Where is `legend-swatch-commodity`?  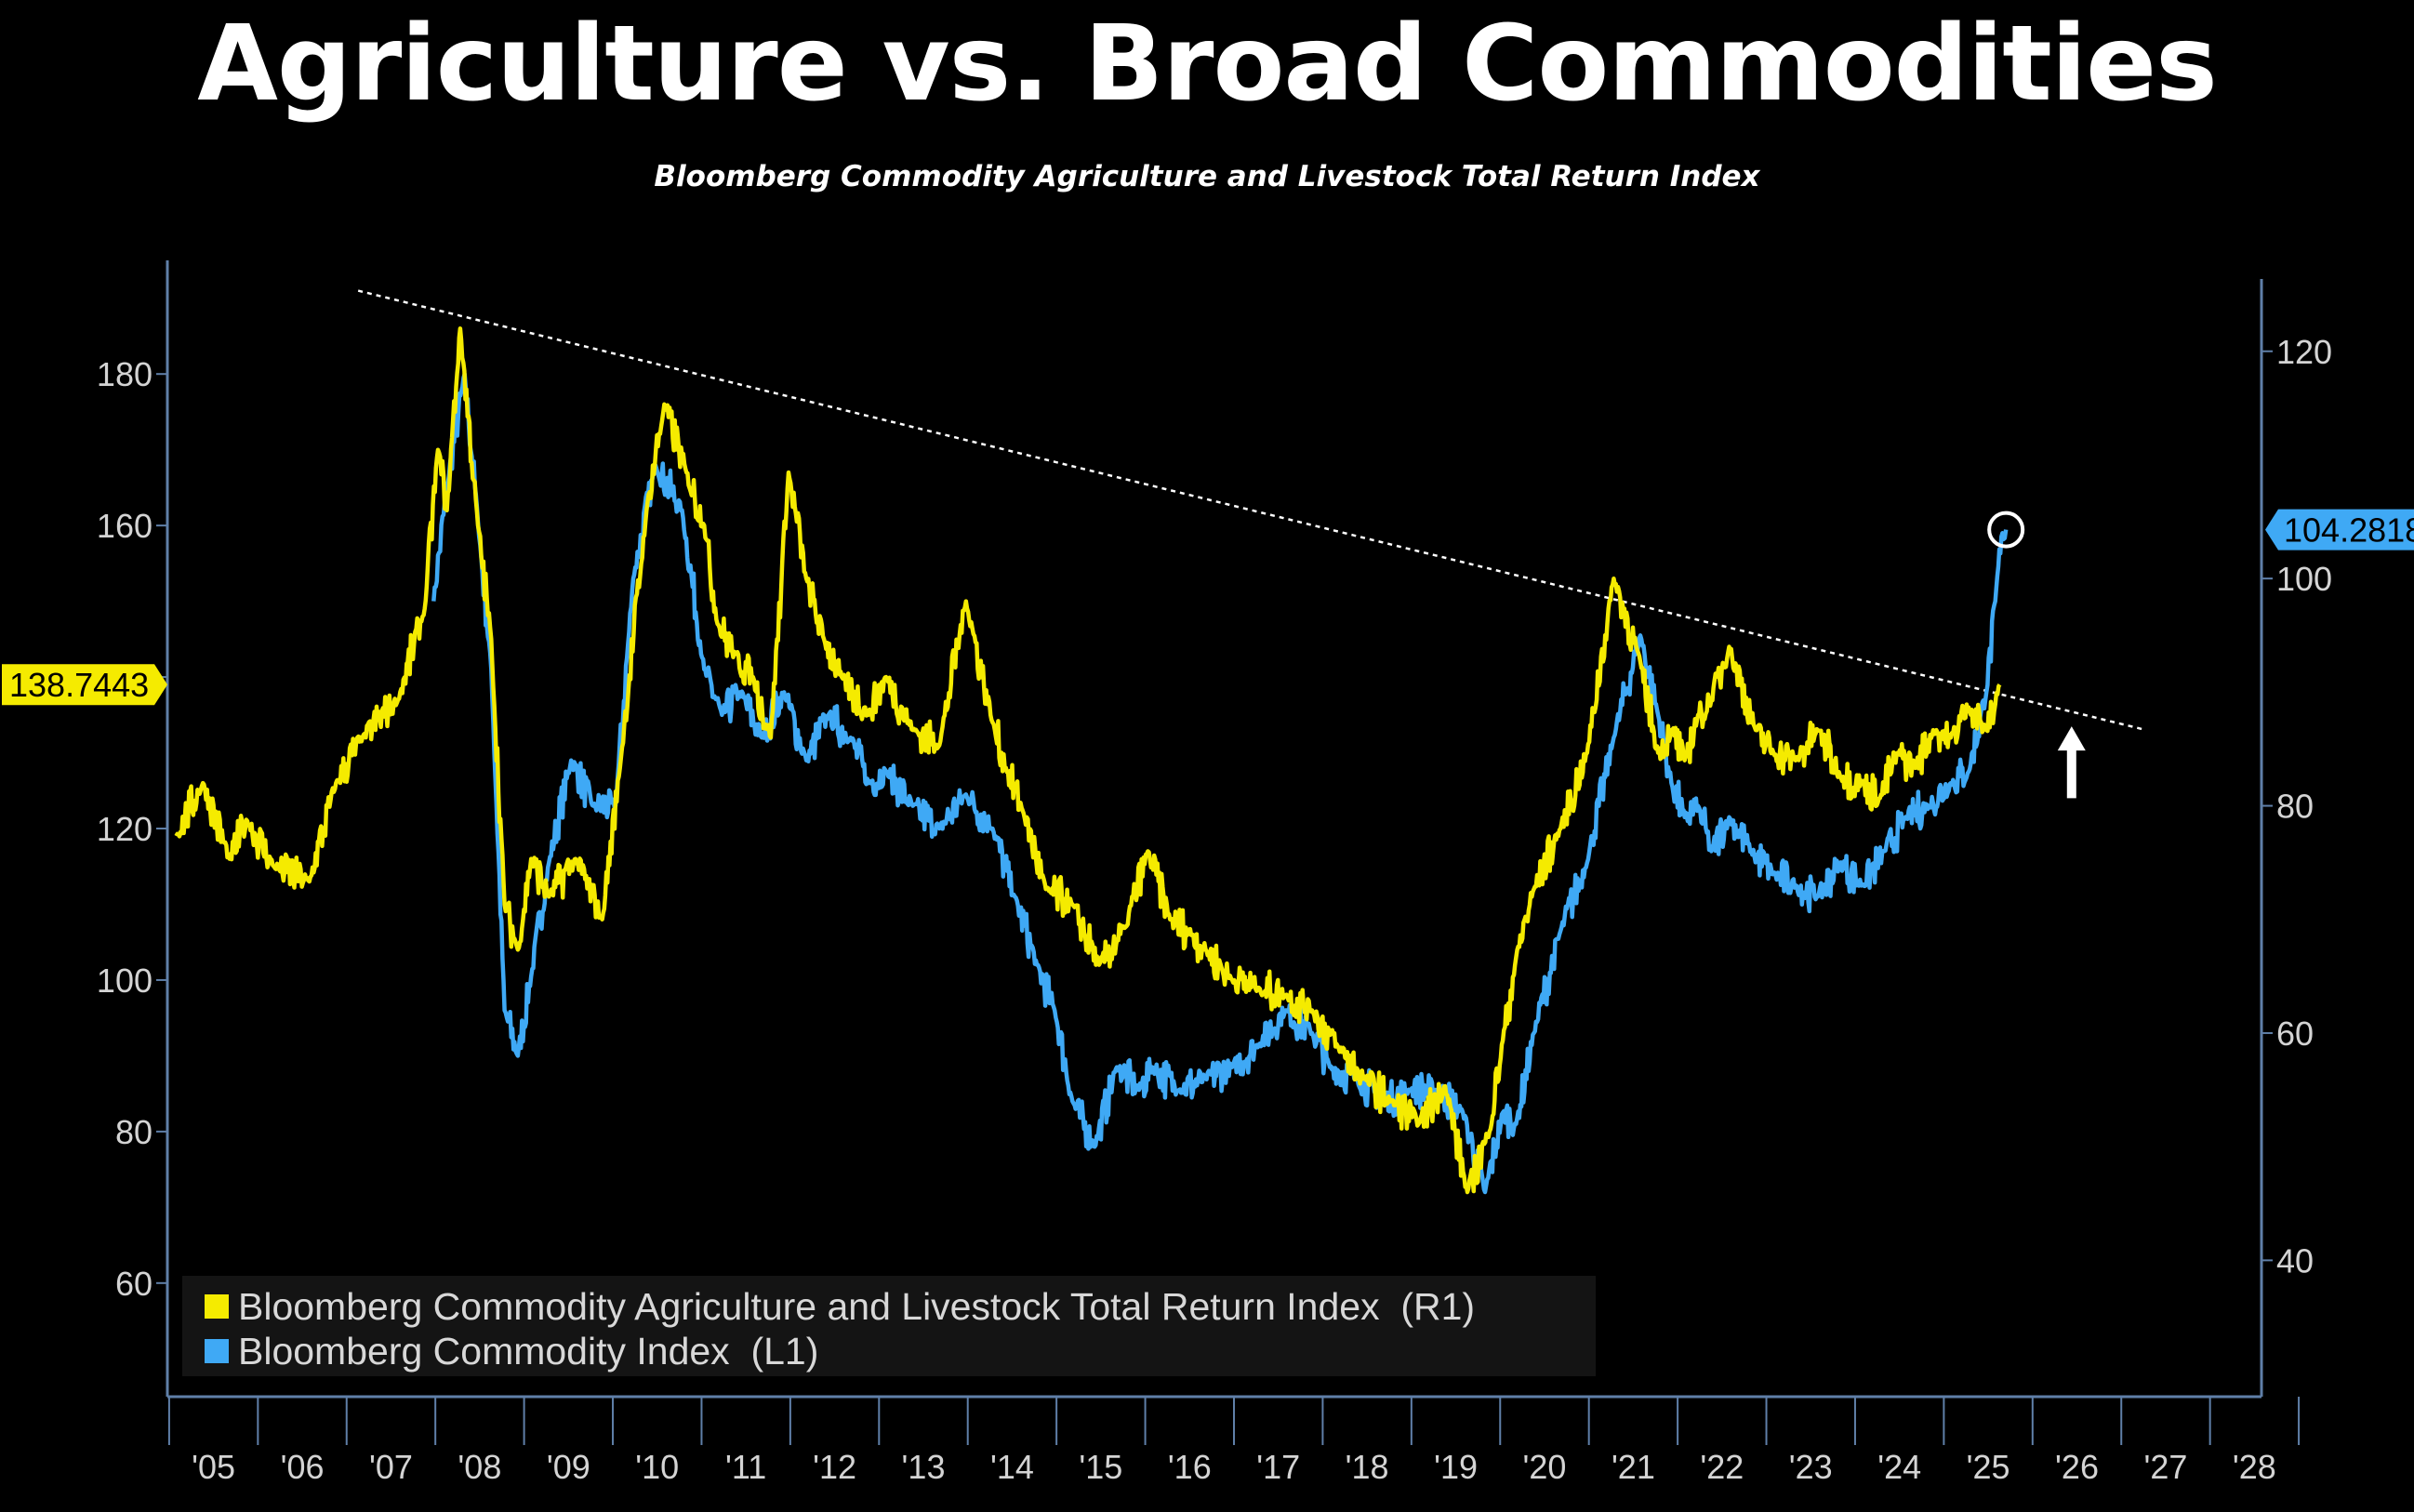
legend-swatch-commodity is located at coordinates (217, 1351).